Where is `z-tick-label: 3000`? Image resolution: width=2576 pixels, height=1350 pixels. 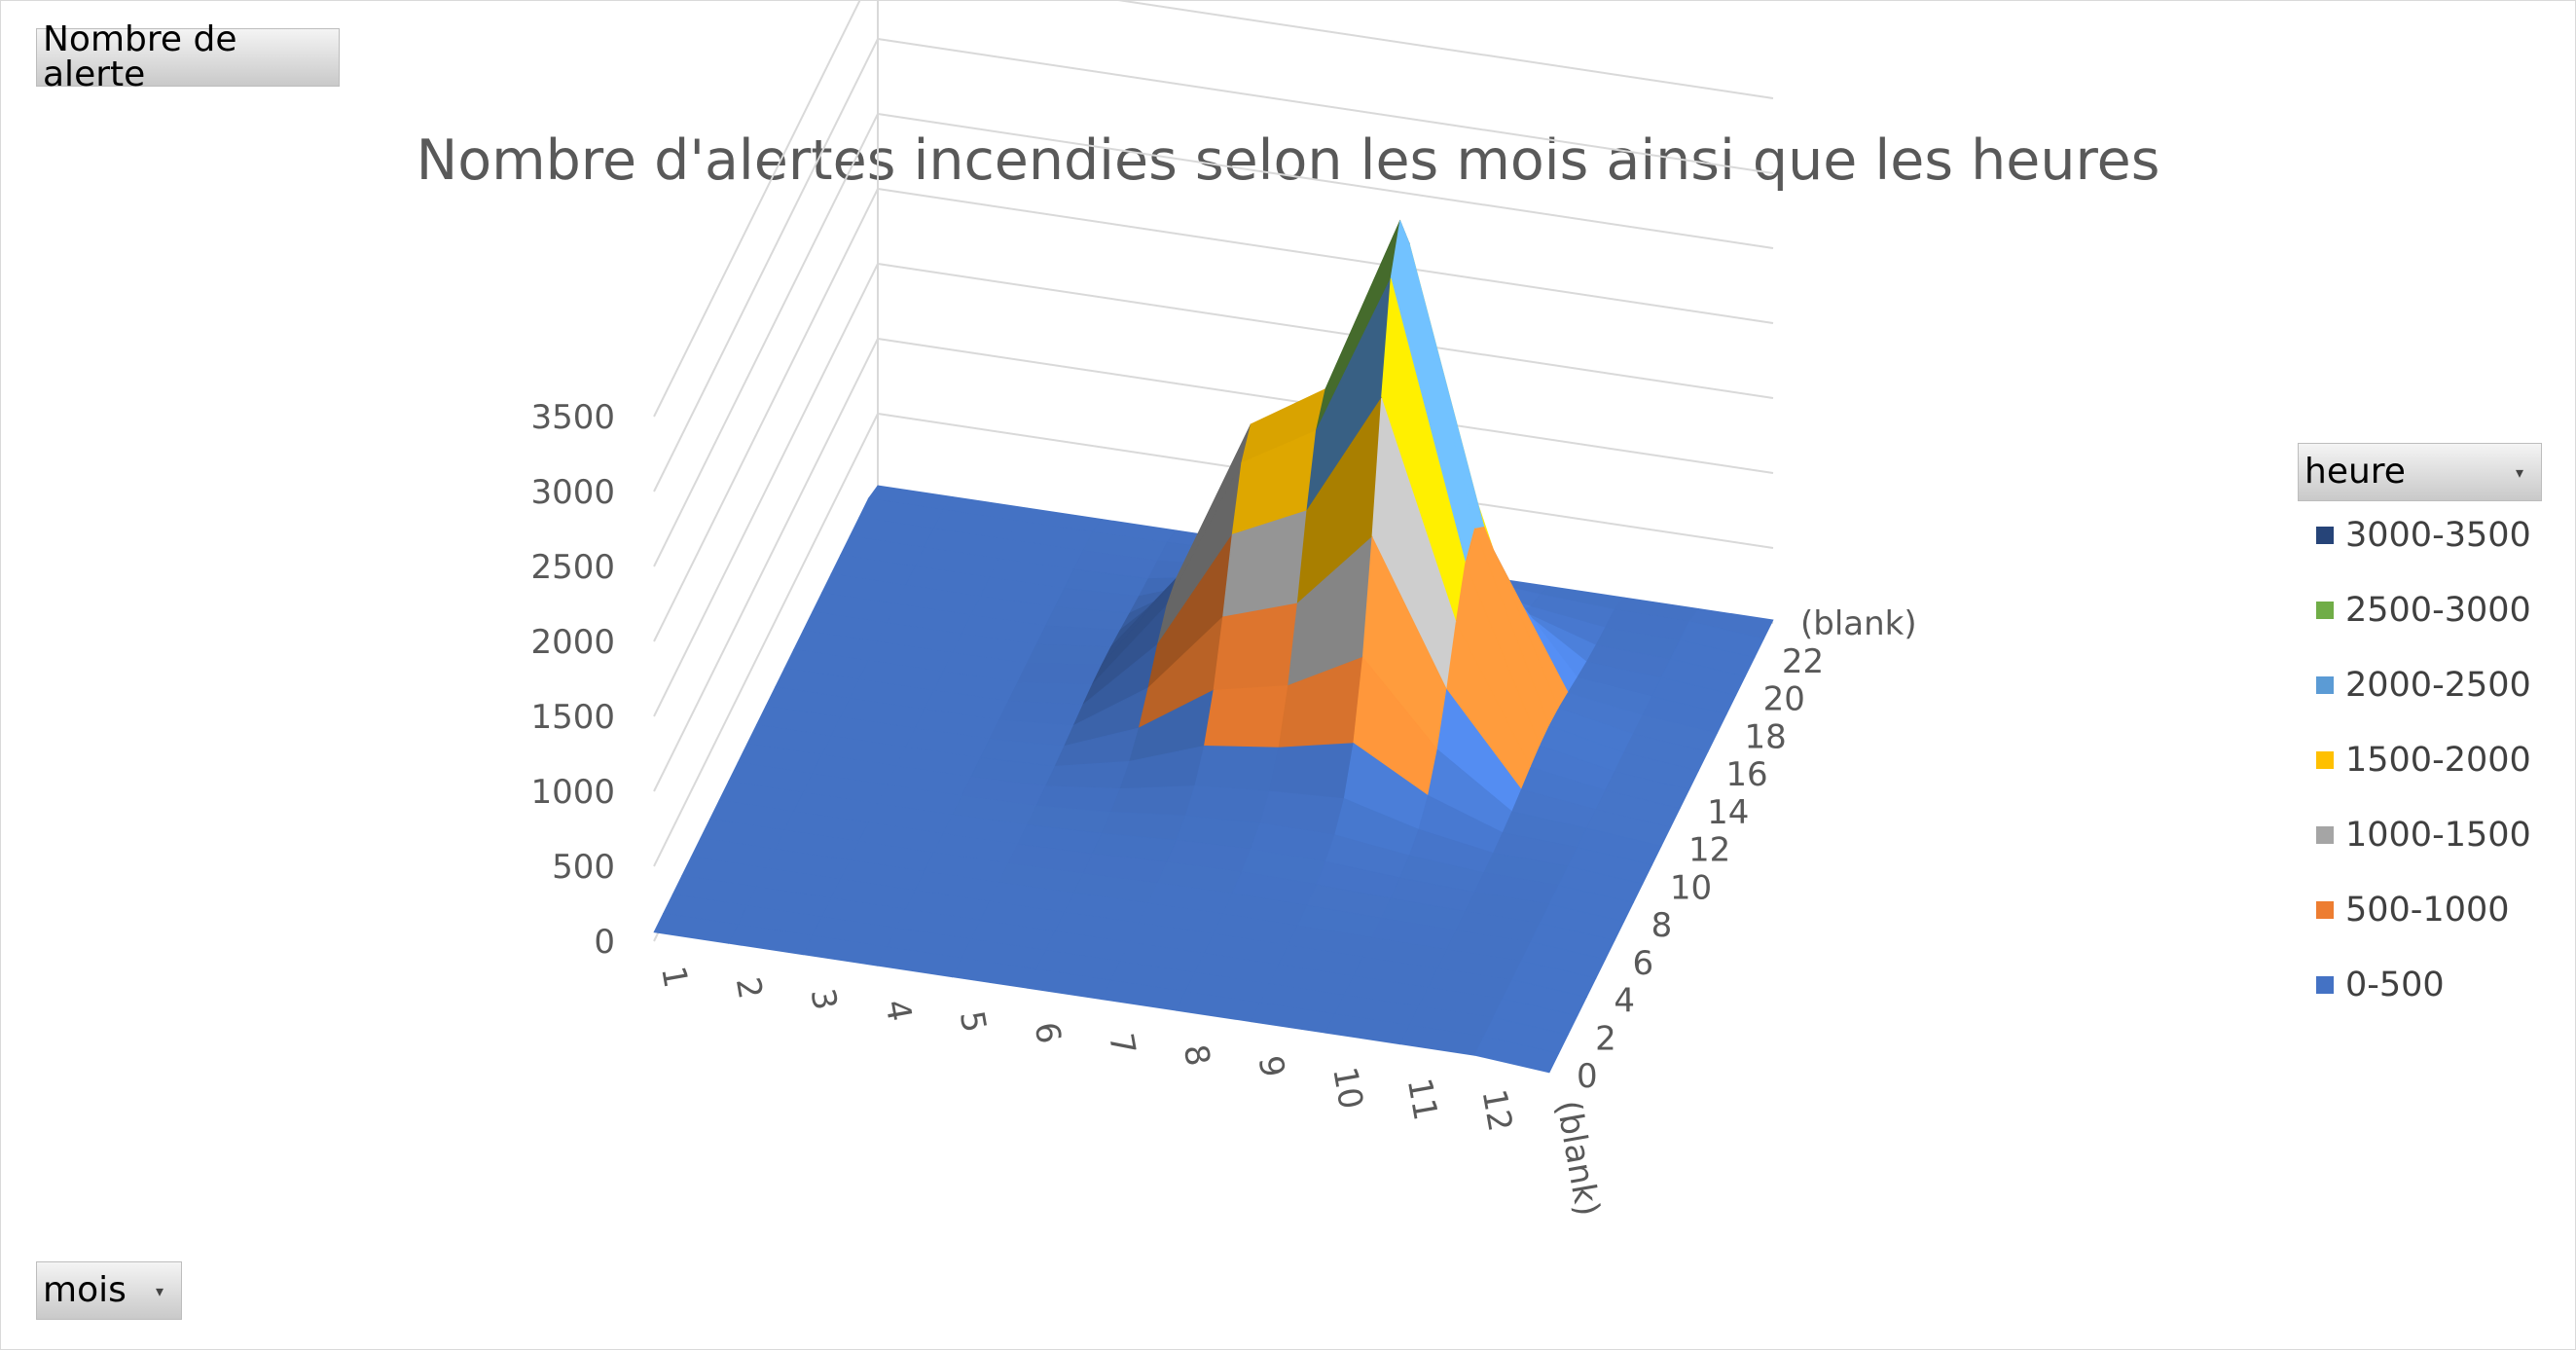 z-tick-label: 3000 is located at coordinates (572, 492).